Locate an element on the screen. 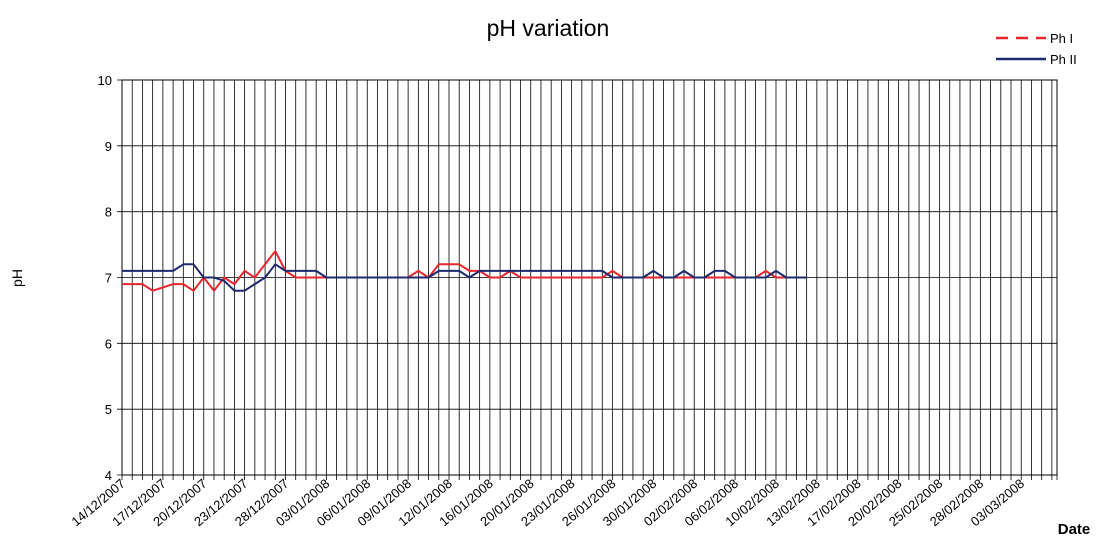 The height and width of the screenshot is (556, 1097). y-tick-label: 9 is located at coordinates (108, 146).